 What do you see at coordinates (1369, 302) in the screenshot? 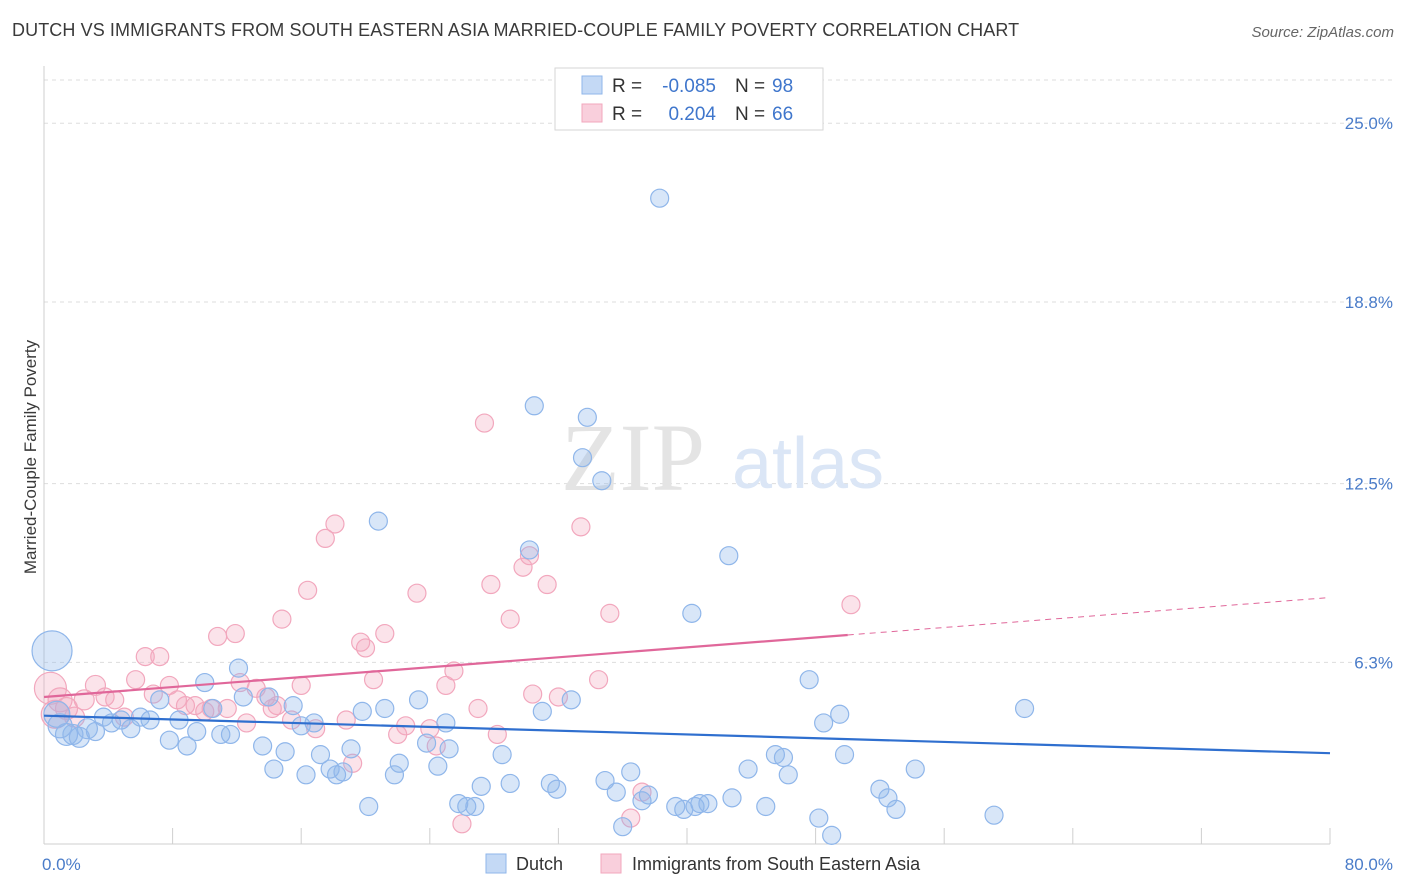
I see `y-tick-label-2: 18.8%` at bounding box center [1369, 302].